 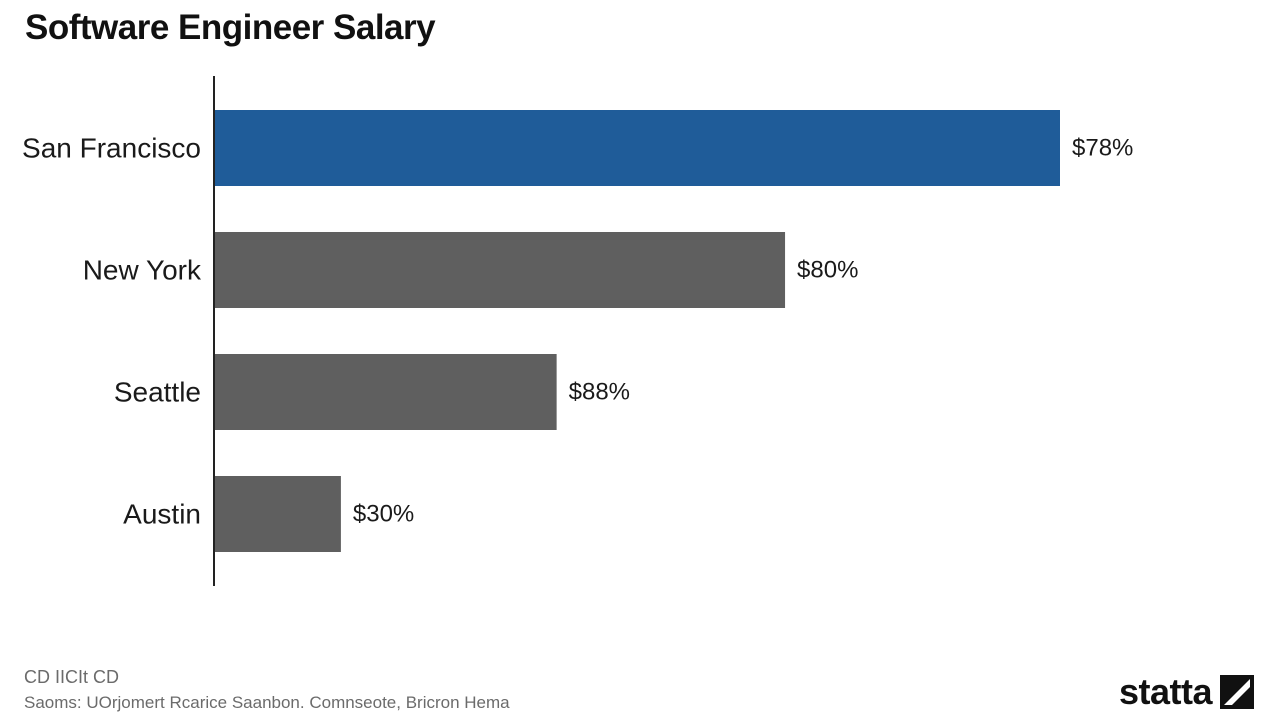 I want to click on bar-new-york, so click(x=500, y=270).